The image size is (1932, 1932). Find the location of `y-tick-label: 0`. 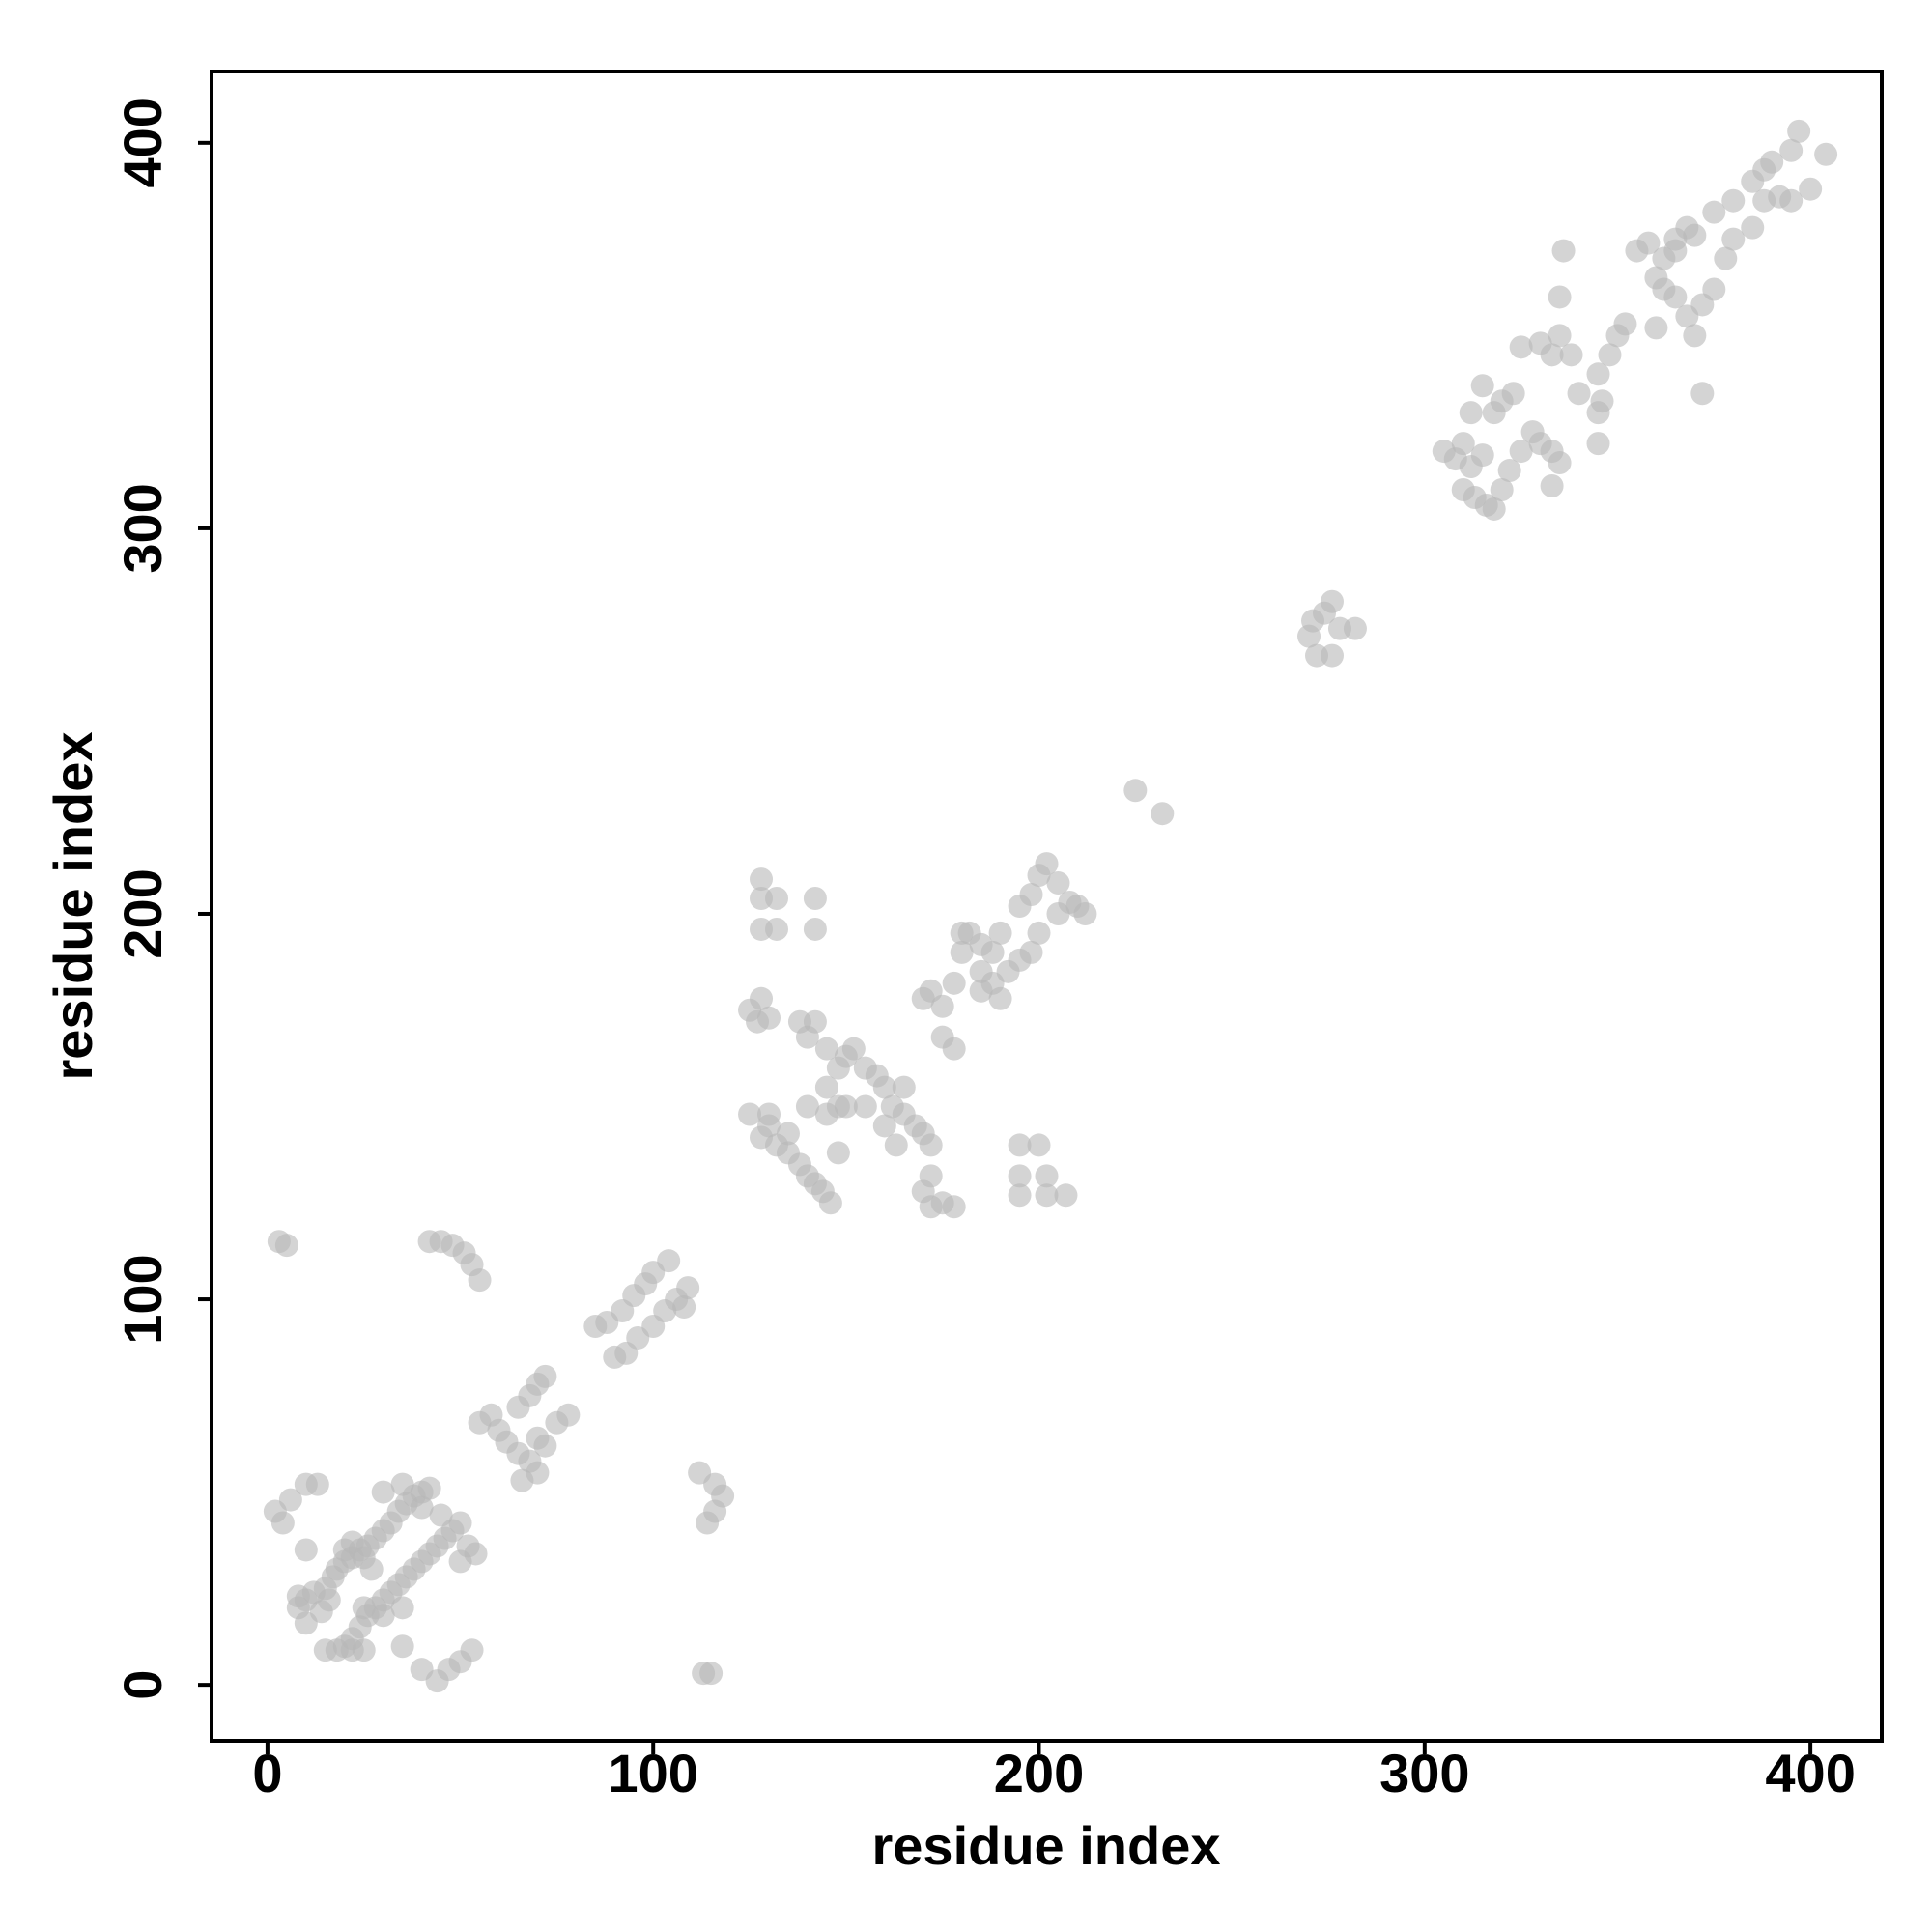

y-tick-label: 0 is located at coordinates (142, 1685).